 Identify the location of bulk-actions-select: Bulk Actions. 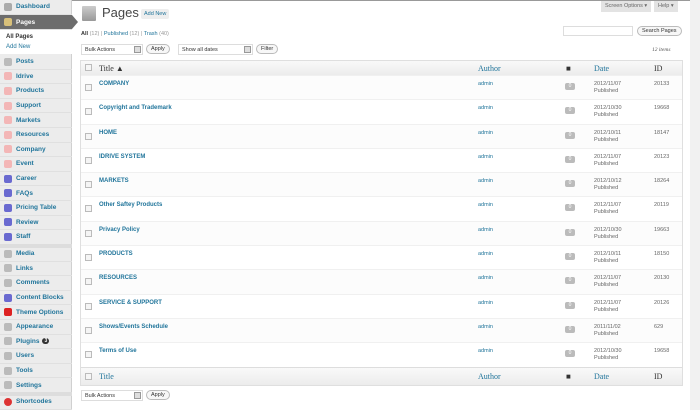
(112, 49).